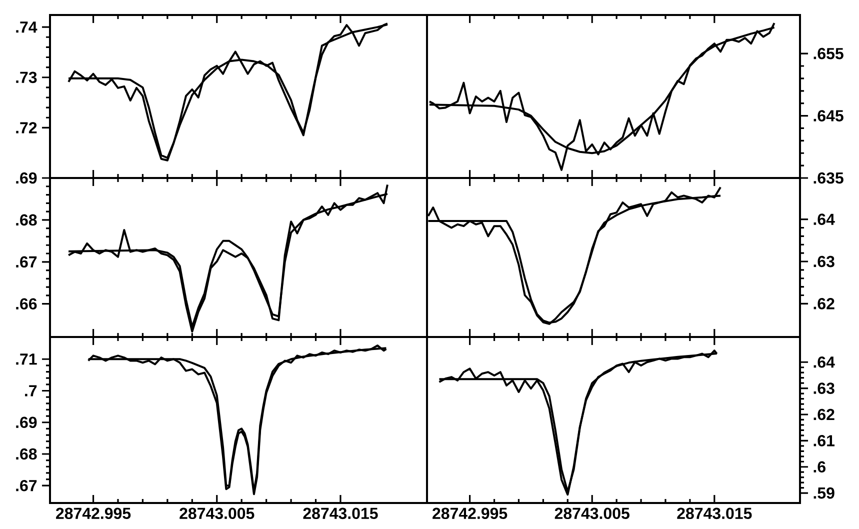 The width and height of the screenshot is (859, 529). What do you see at coordinates (26, 304) in the screenshot?
I see `y-tick-label: .66` at bounding box center [26, 304].